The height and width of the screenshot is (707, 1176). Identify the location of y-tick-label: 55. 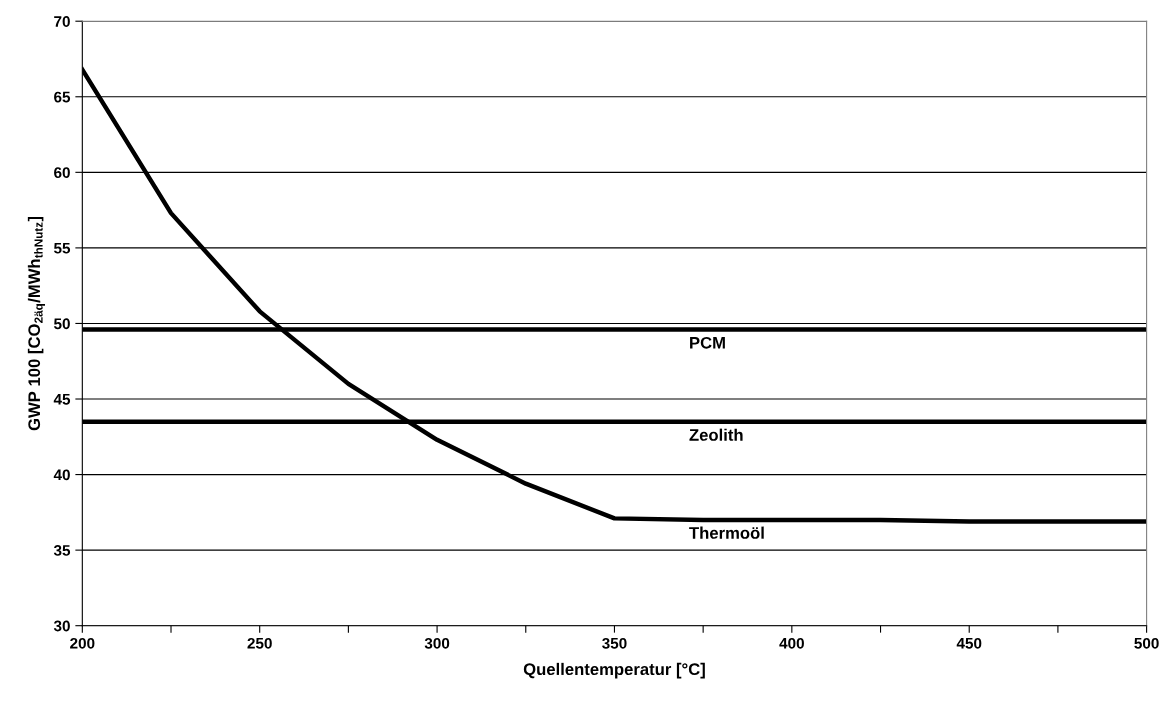
(62, 248).